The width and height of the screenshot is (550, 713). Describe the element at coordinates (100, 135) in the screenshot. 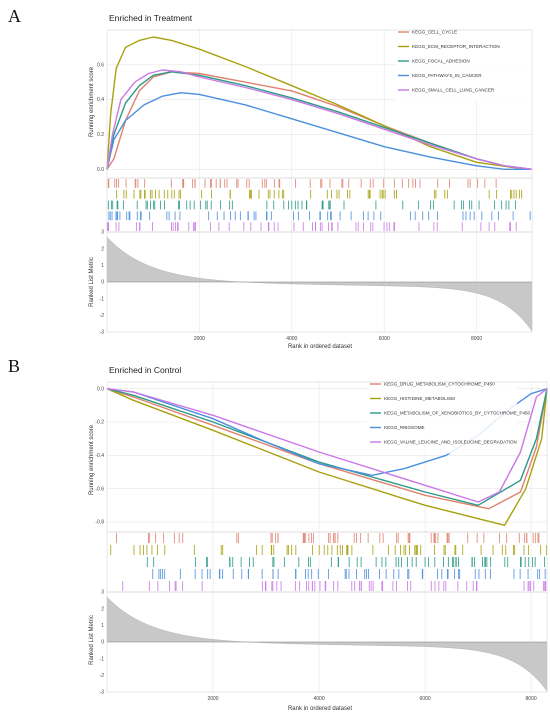

I see `es-y-tick-label: 0.2` at that location.